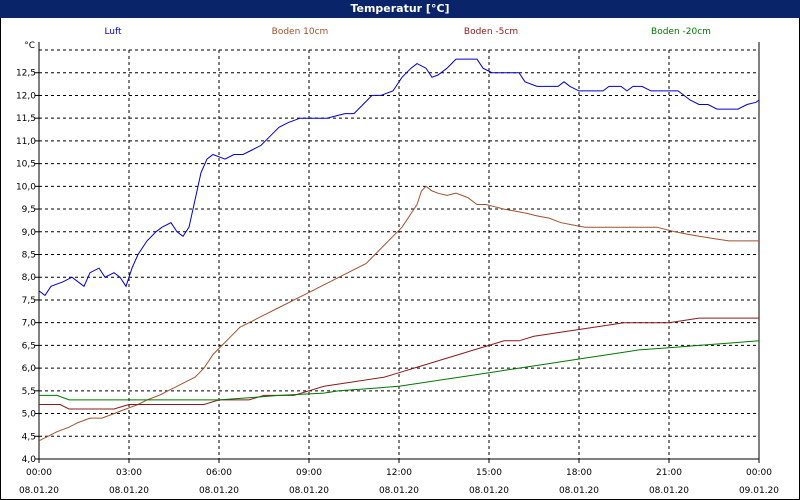  What do you see at coordinates (400, 9) in the screenshot?
I see `window-title: Temperatur [°C]` at bounding box center [400, 9].